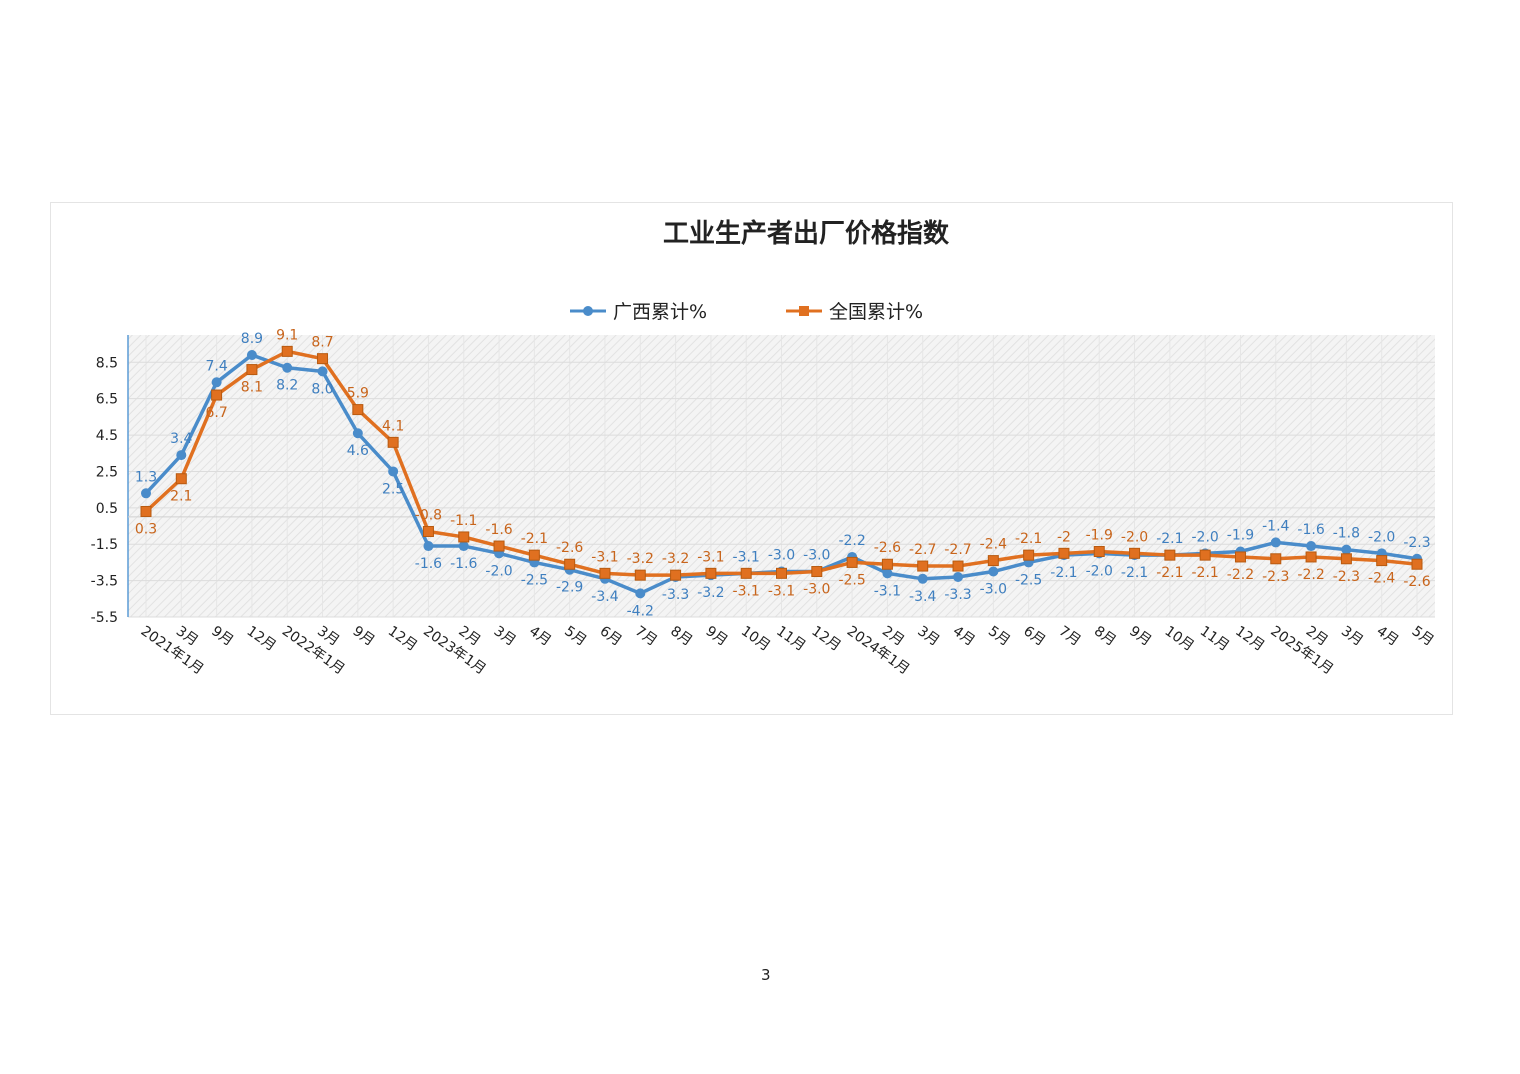 This screenshot has width=1520, height=1074. What do you see at coordinates (313, 650) in the screenshot?
I see `x-tick-label: 2022年1月` at bounding box center [313, 650].